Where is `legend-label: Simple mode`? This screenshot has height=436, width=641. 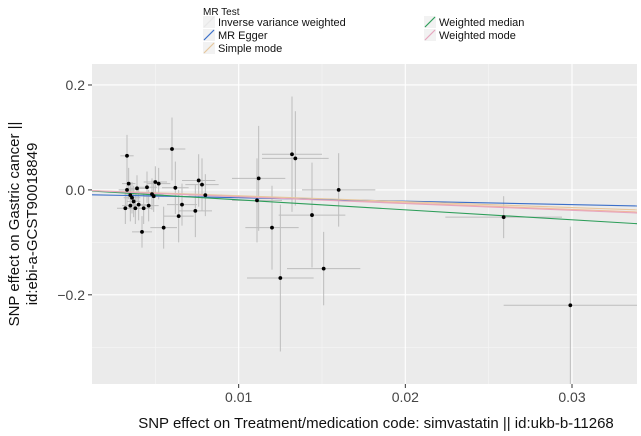 legend-label: Simple mode is located at coordinates (250, 49).